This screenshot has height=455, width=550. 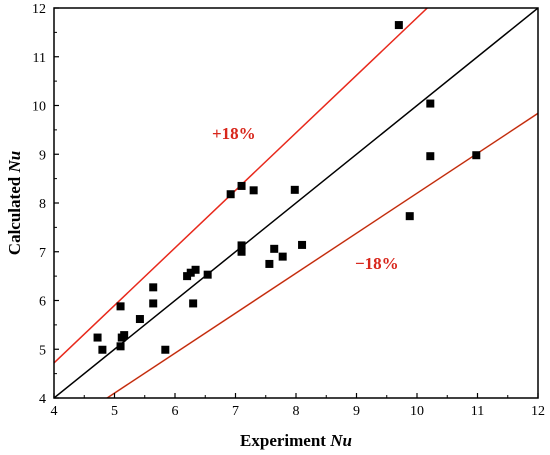 What do you see at coordinates (175, 411) in the screenshot?
I see `x-tick-label: 6` at bounding box center [175, 411].